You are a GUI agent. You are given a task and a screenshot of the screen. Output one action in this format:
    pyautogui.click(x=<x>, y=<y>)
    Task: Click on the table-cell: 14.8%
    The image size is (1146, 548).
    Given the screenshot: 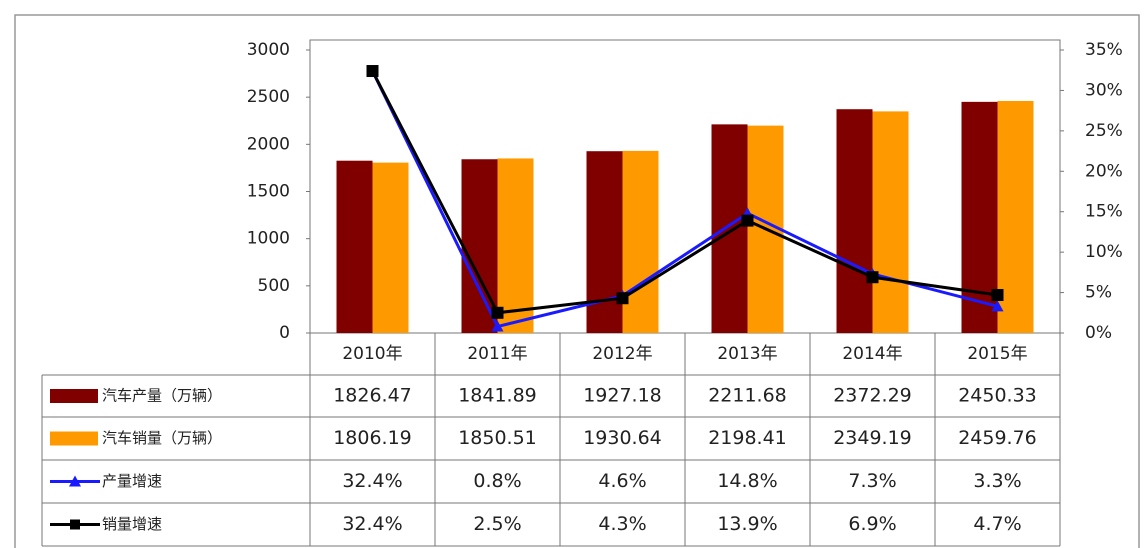 What is the action you would take?
    pyautogui.click(x=747, y=481)
    